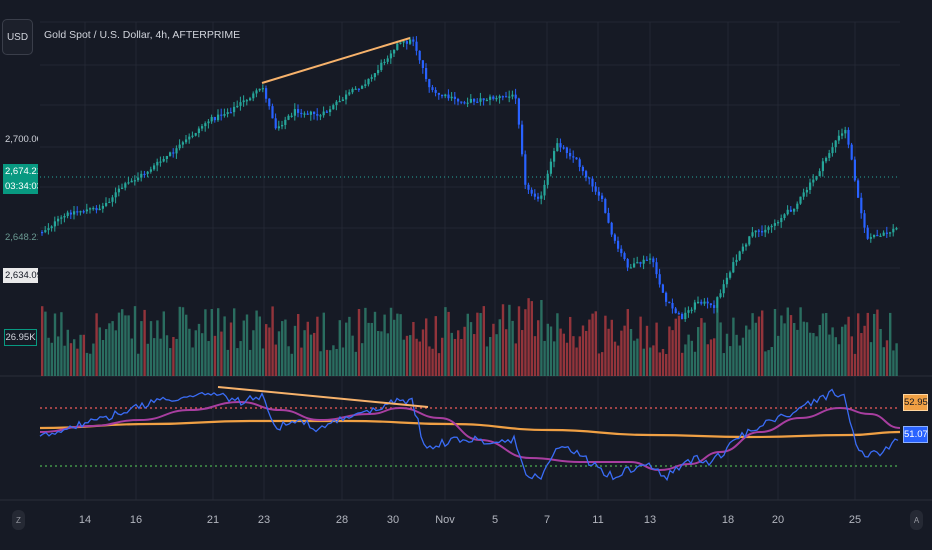 This screenshot has height=550, width=932. Describe the element at coordinates (142, 35) in the screenshot. I see `symbol-title: Gold Spot / U.S. Dollar, 4h, AFTERPRIME` at that location.